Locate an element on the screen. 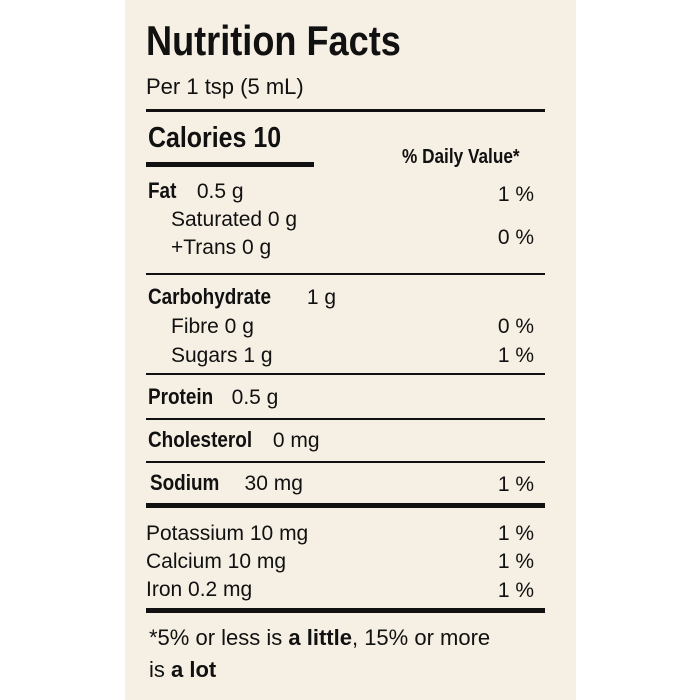 This screenshot has height=700, width=700. cholesterol-row: Cholesterol 0 mg is located at coordinates (234, 439).